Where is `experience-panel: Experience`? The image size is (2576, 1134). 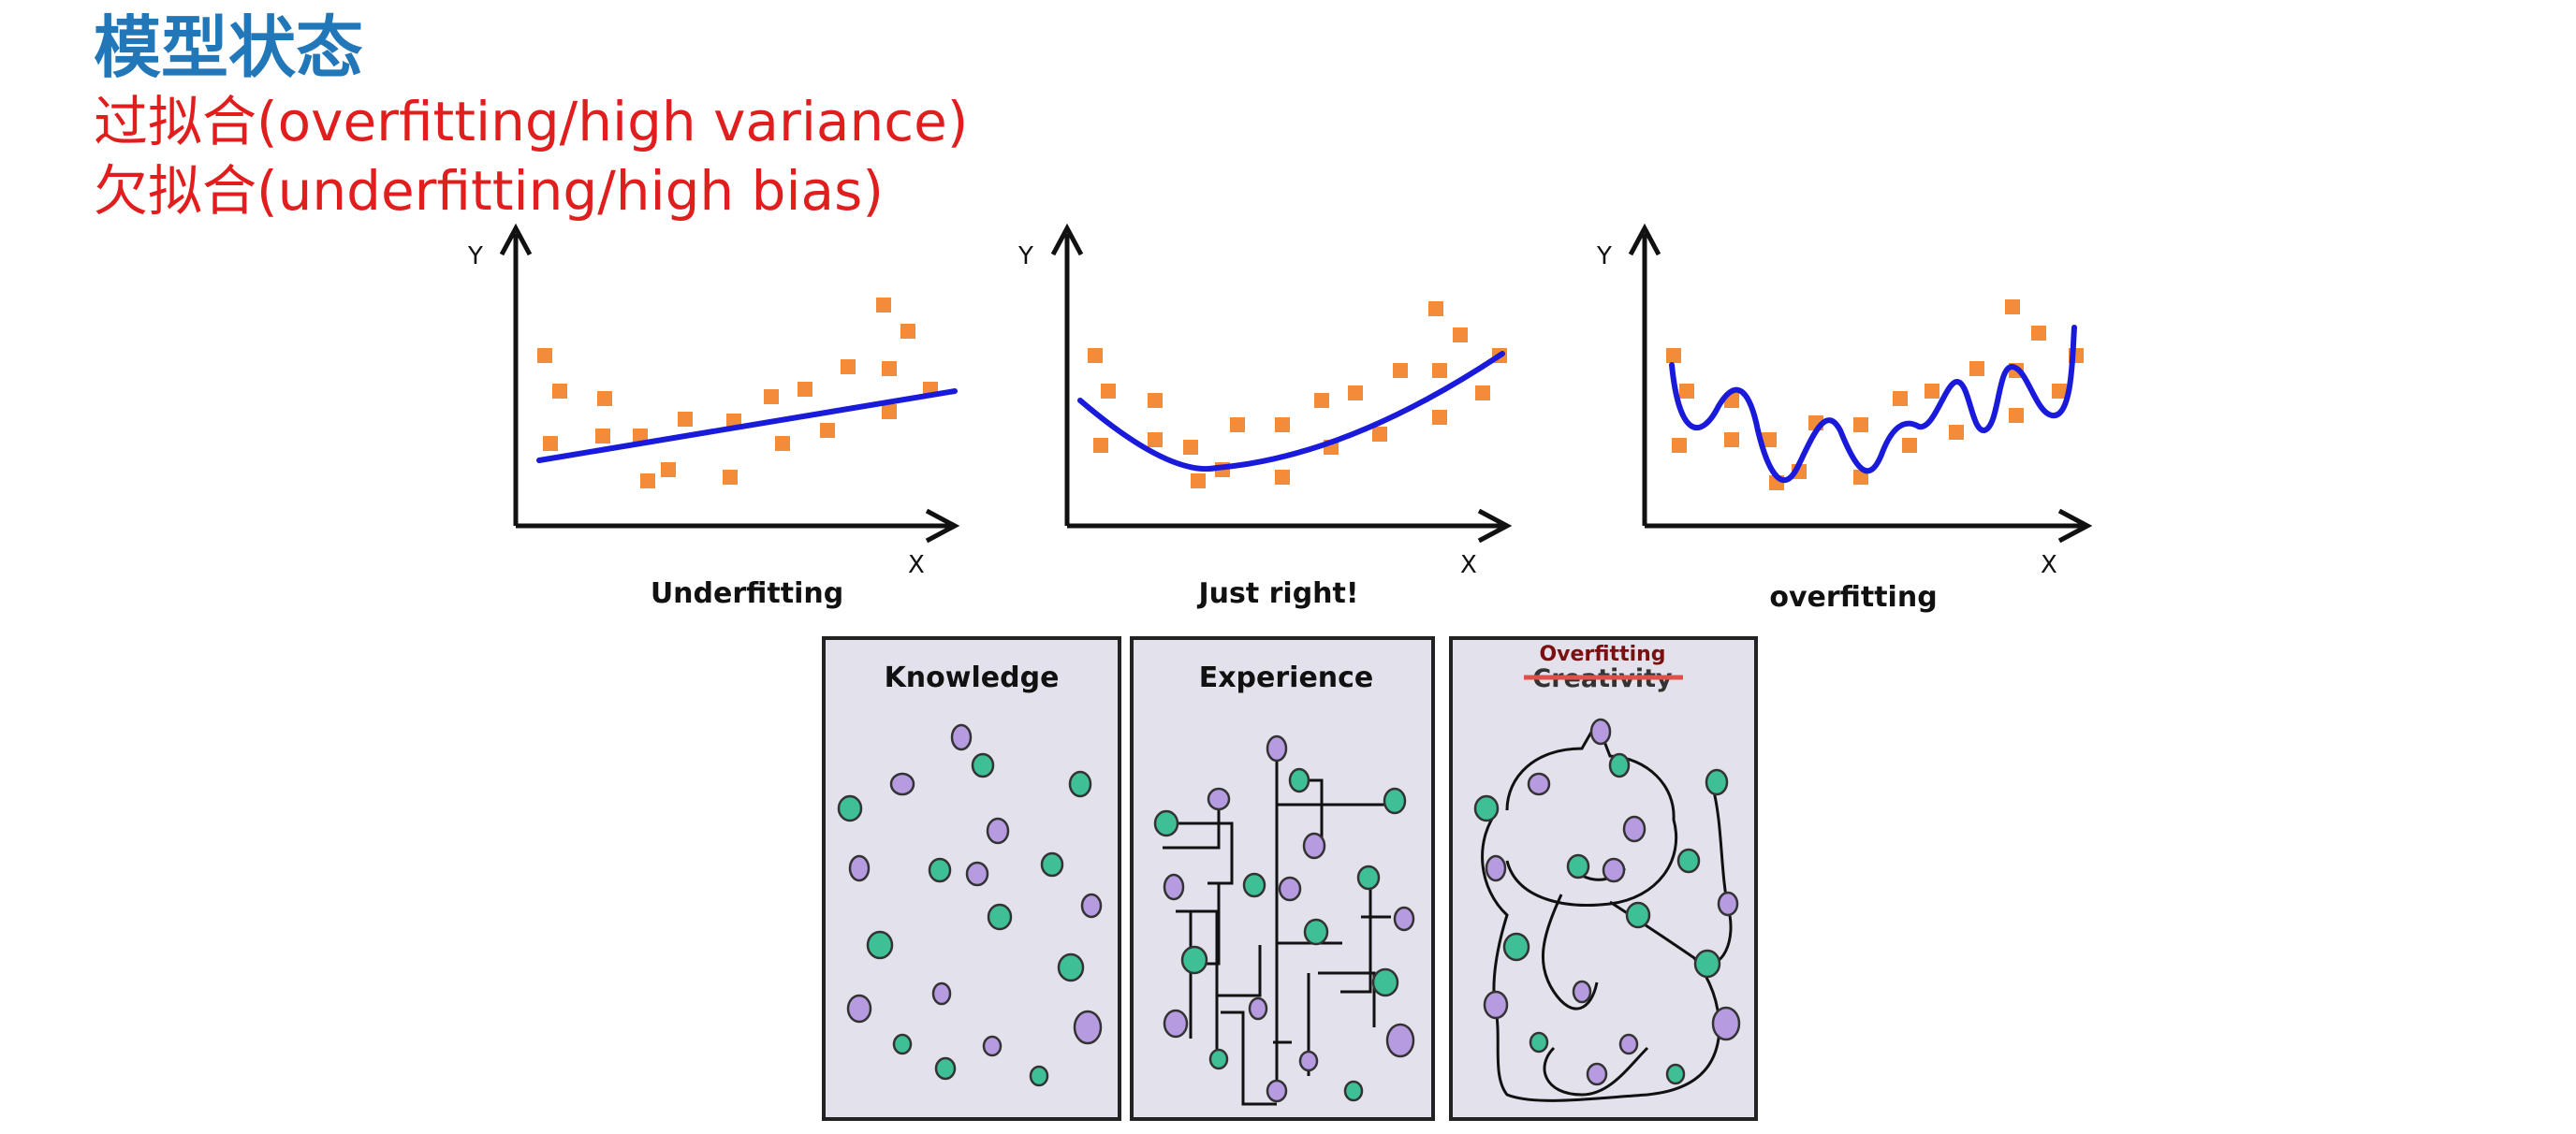
experience-panel: Experience is located at coordinates (1282, 879).